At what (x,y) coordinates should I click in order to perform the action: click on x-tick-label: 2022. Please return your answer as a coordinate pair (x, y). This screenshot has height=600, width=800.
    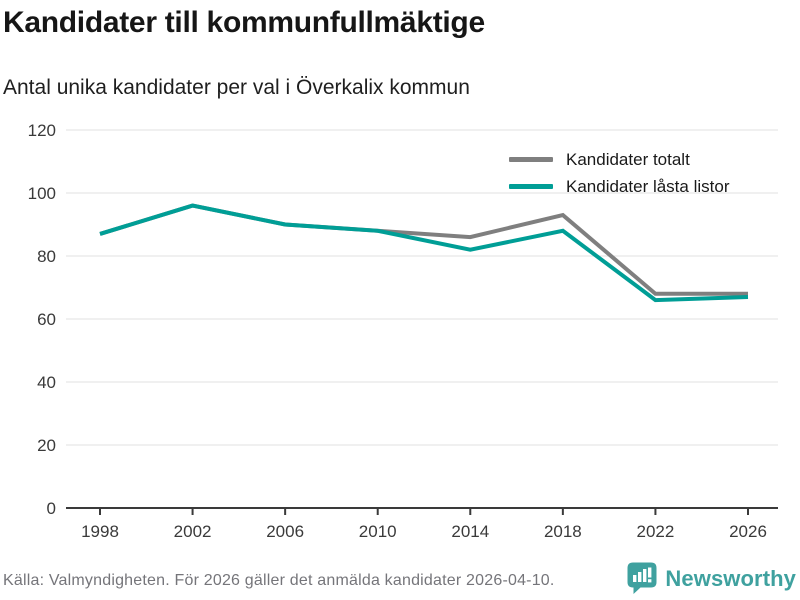
    Looking at the image, I should click on (656, 531).